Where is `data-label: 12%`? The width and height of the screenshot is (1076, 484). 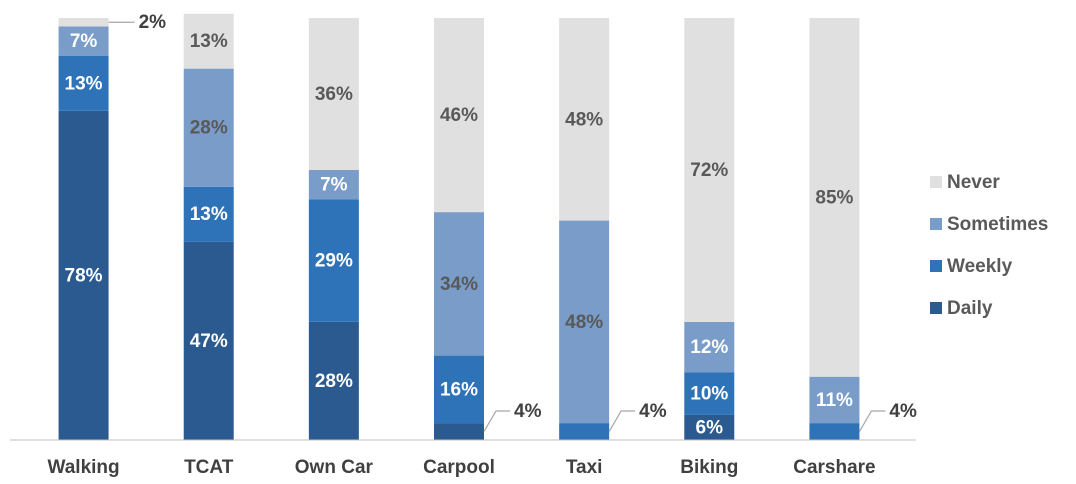
data-label: 12% is located at coordinates (709, 347).